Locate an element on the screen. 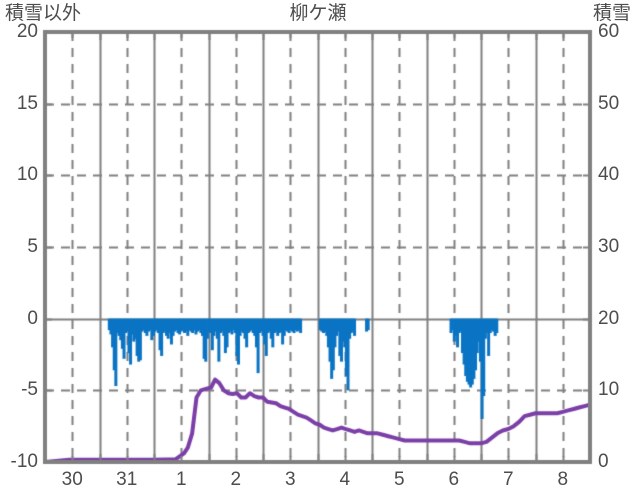 The height and width of the screenshot is (501, 636). x-tick-5: 5 is located at coordinates (399, 479).